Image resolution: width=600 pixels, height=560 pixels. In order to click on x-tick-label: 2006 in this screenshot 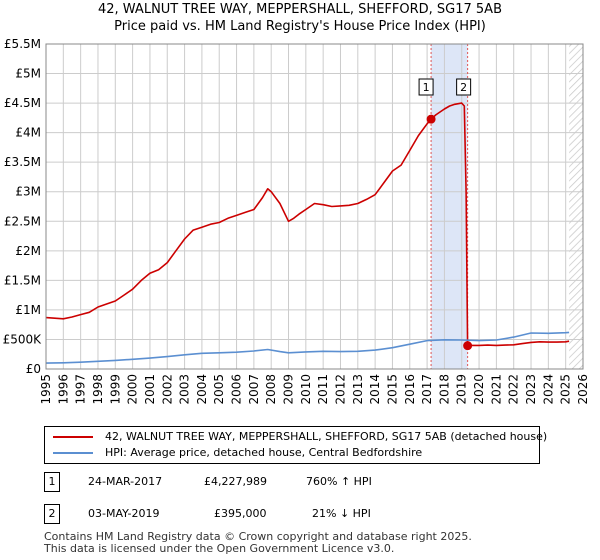, I will do `click(237, 389)`.